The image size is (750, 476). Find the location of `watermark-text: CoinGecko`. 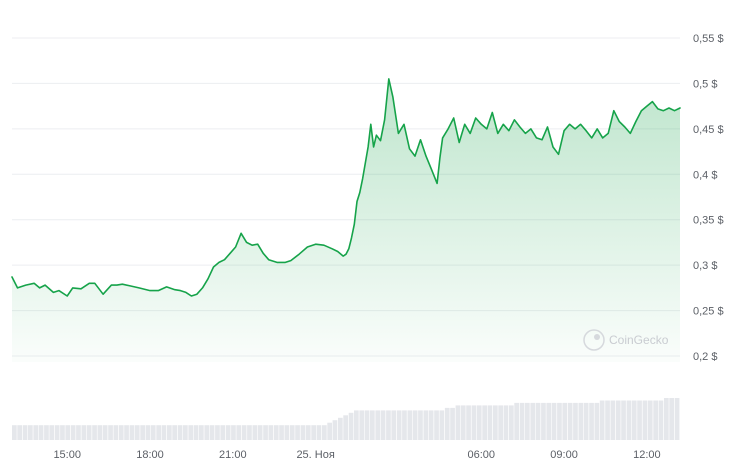

watermark-text: CoinGecko is located at coordinates (639, 340).